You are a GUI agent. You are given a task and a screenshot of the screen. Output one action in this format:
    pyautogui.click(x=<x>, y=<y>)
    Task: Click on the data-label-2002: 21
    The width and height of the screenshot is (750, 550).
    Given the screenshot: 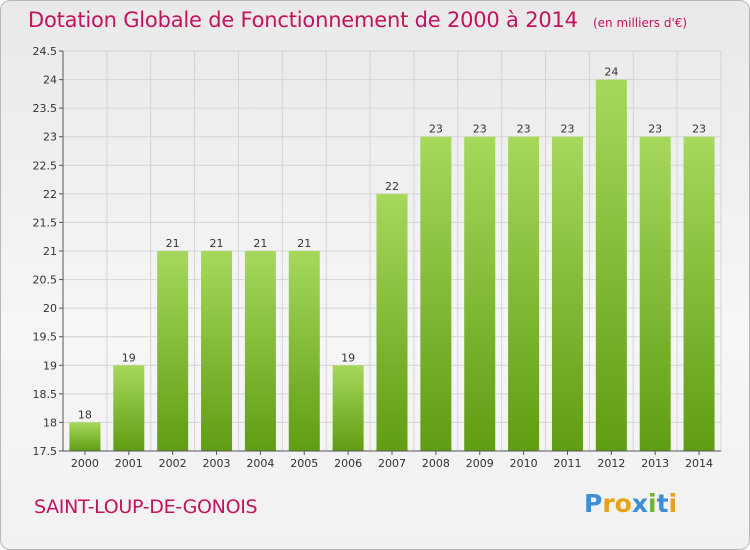 What is the action you would take?
    pyautogui.click(x=173, y=243)
    